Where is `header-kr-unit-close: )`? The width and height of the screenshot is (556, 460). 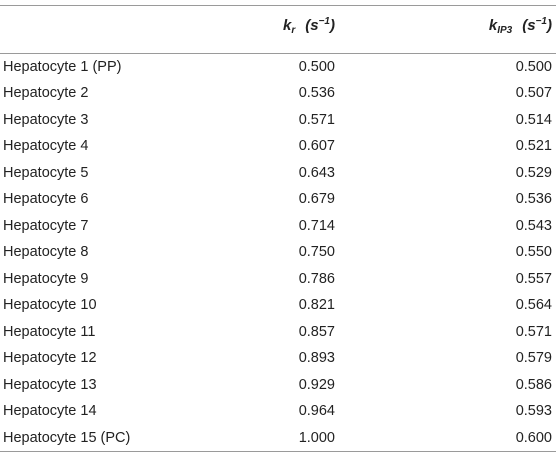 header-kr-unit-close: ) is located at coordinates (332, 25).